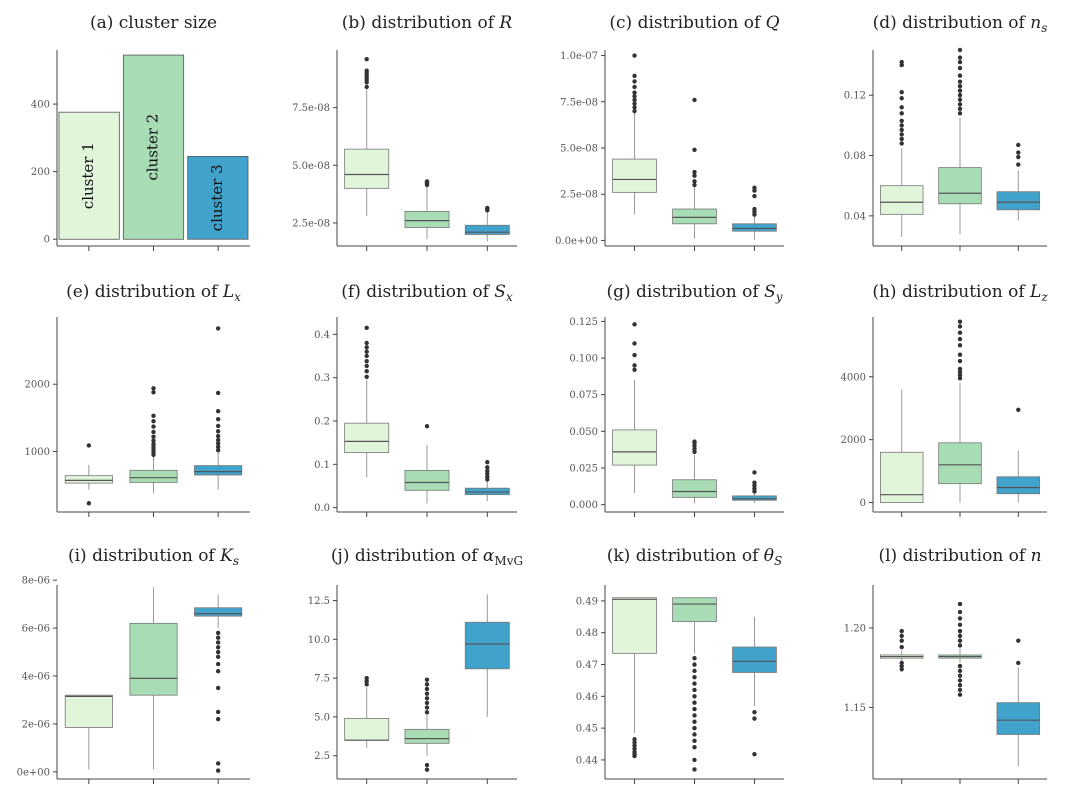  What do you see at coordinates (685, 292) in the screenshot?
I see `title-prefix: (g) distribution of` at bounding box center [685, 292].